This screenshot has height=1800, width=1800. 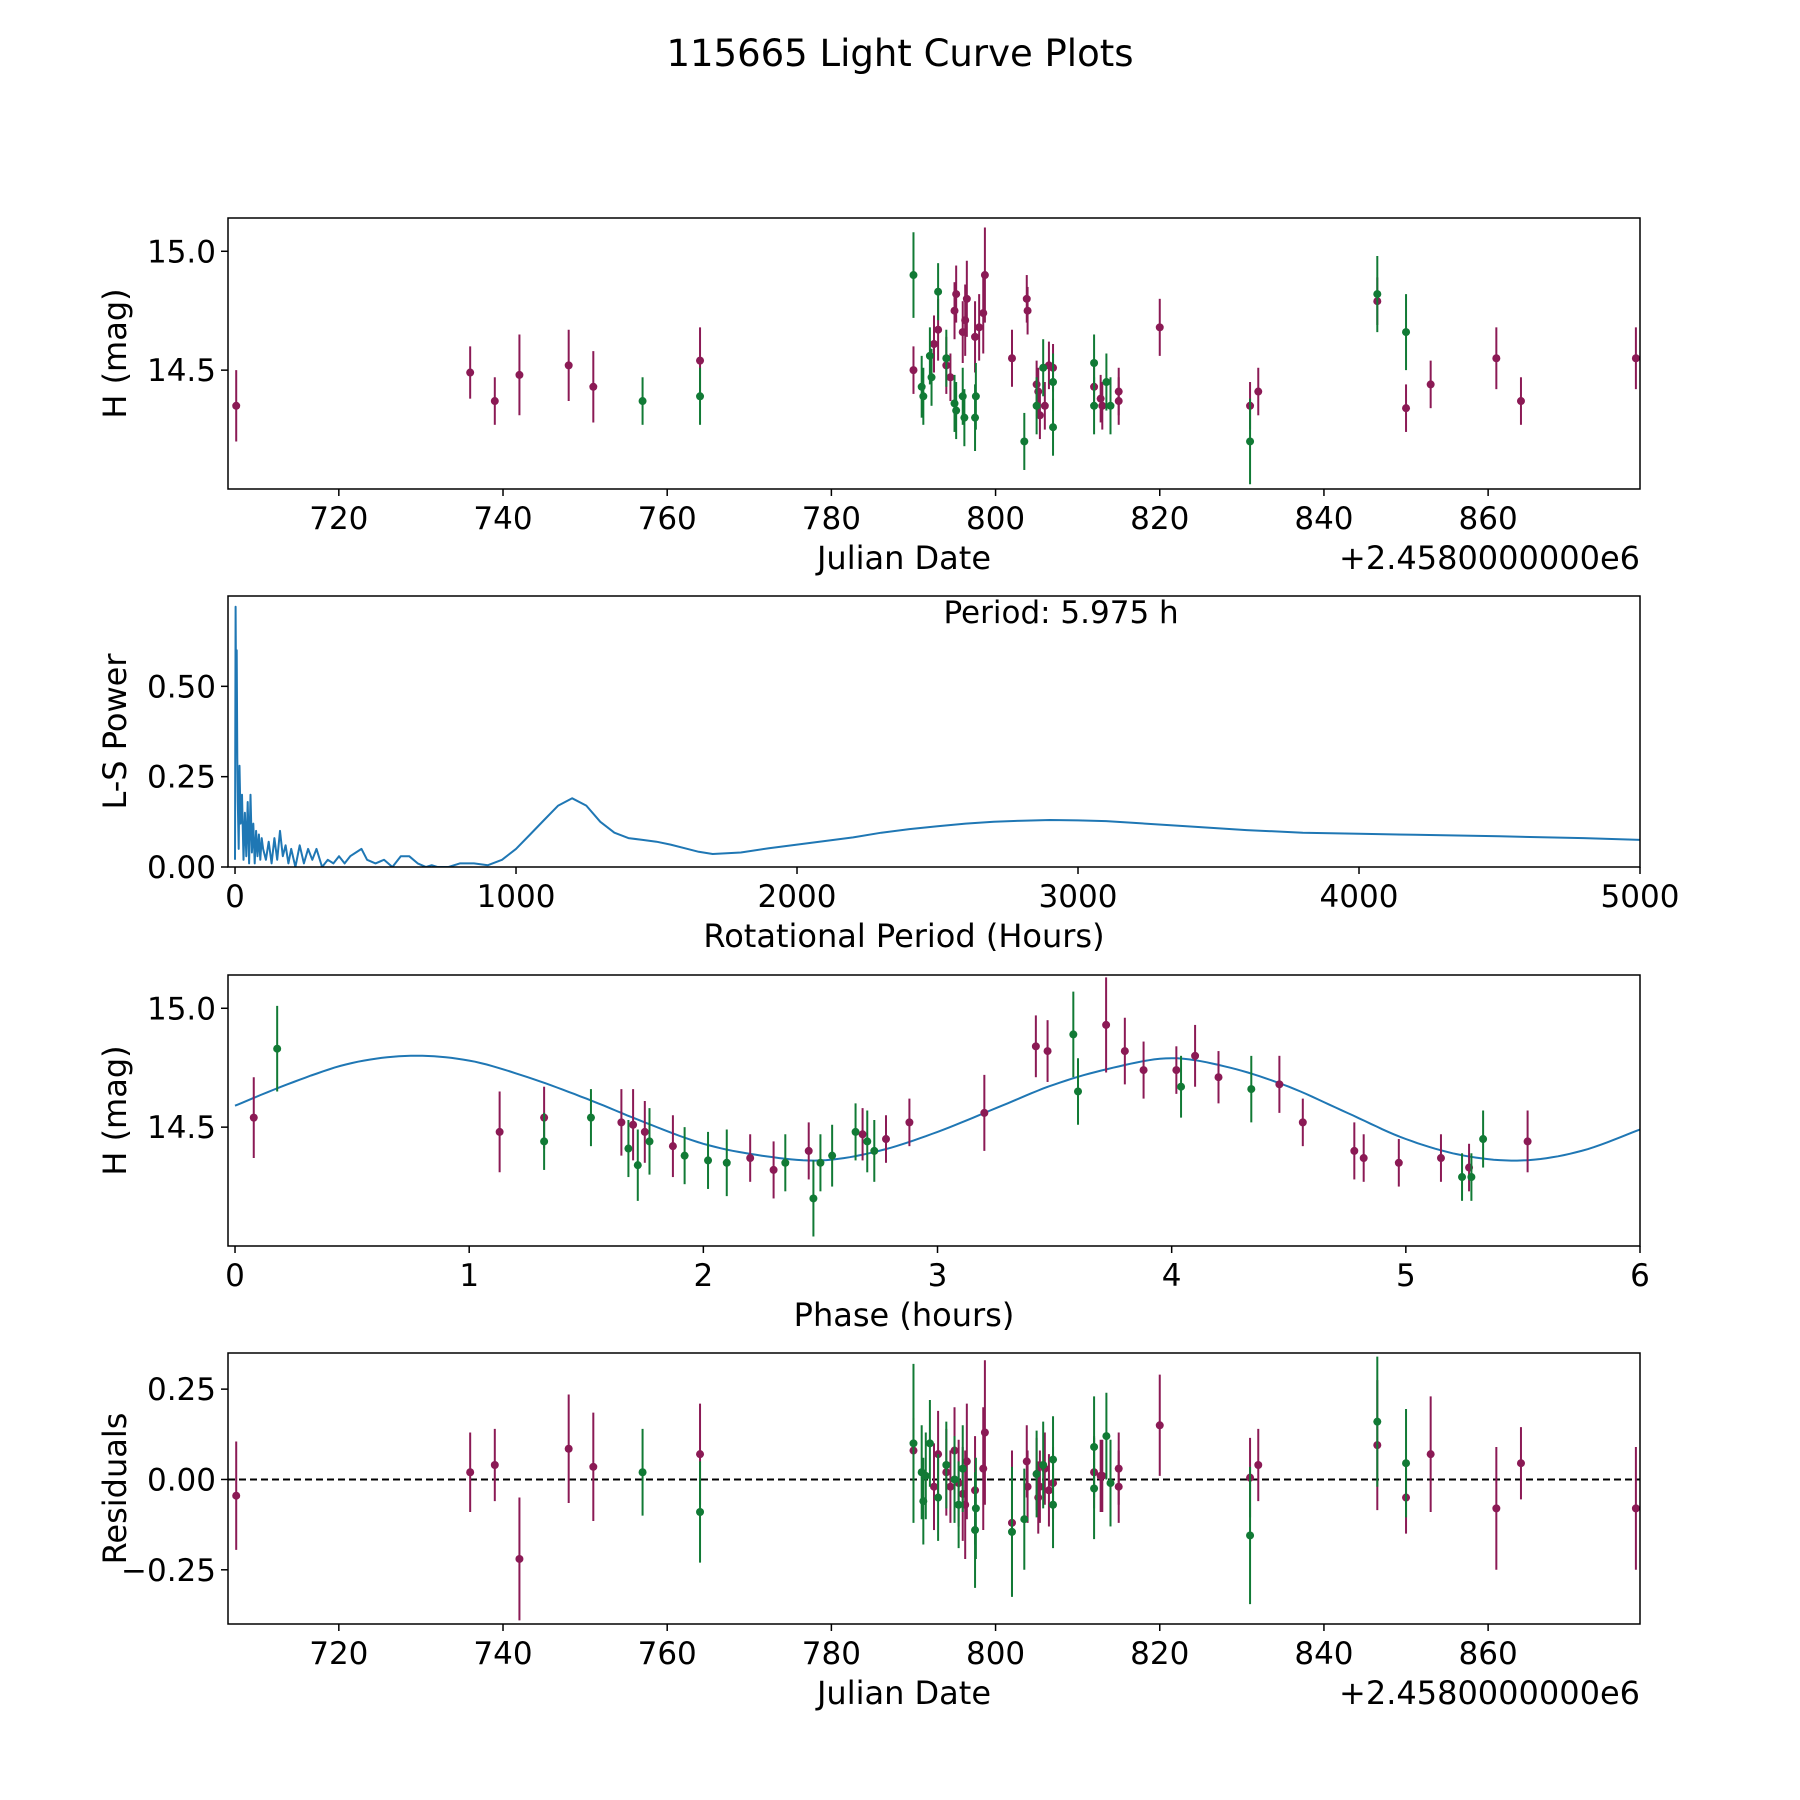 I want to click on x-offset-text: +2.4580000000e6, so click(x=1489, y=1693).